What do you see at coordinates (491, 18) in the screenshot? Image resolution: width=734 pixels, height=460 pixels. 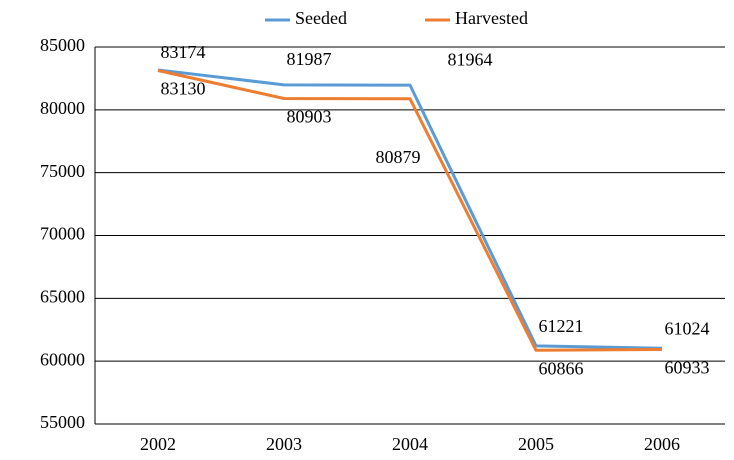 I see `legend-label: Harvested` at bounding box center [491, 18].